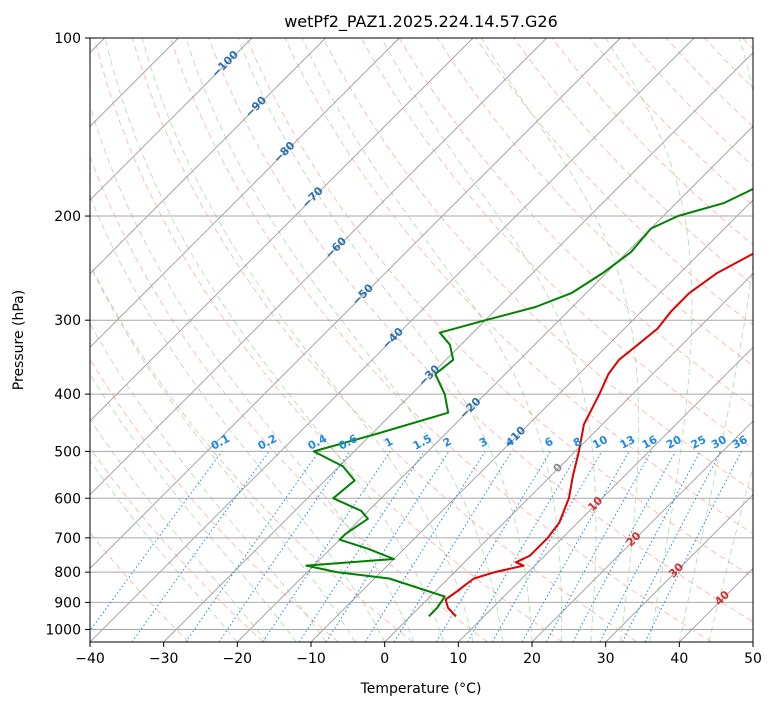 Image resolution: width=775 pixels, height=708 pixels. What do you see at coordinates (67, 217) in the screenshot?
I see `y-tick-label: 200` at bounding box center [67, 217].